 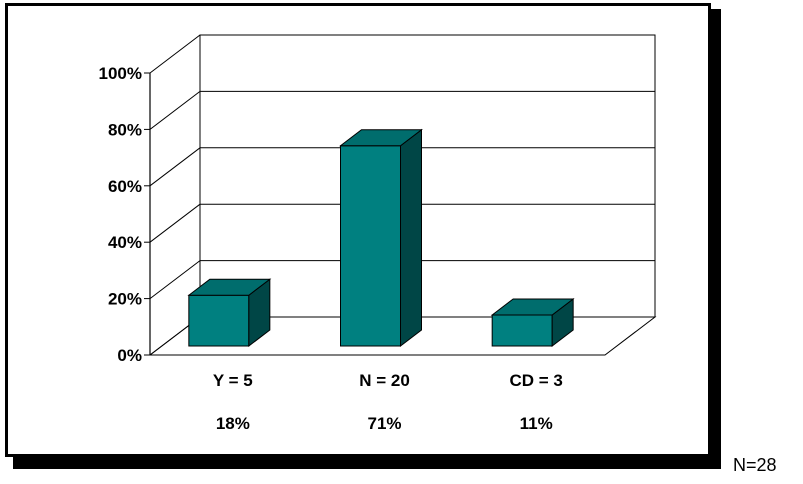 I want to click on y-tick-label: 0%, so click(x=129, y=355).